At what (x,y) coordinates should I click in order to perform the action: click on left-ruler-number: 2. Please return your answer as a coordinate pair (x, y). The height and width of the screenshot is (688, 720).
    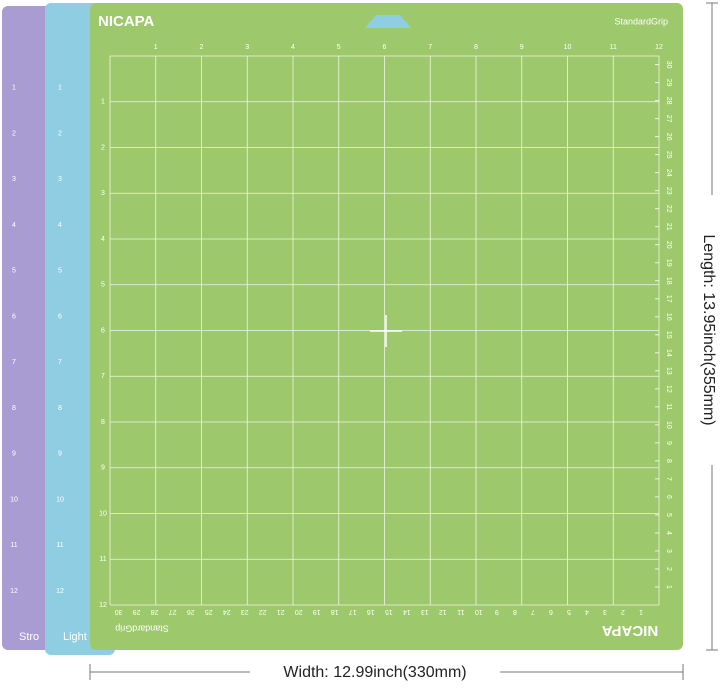
    Looking at the image, I should click on (103, 147).